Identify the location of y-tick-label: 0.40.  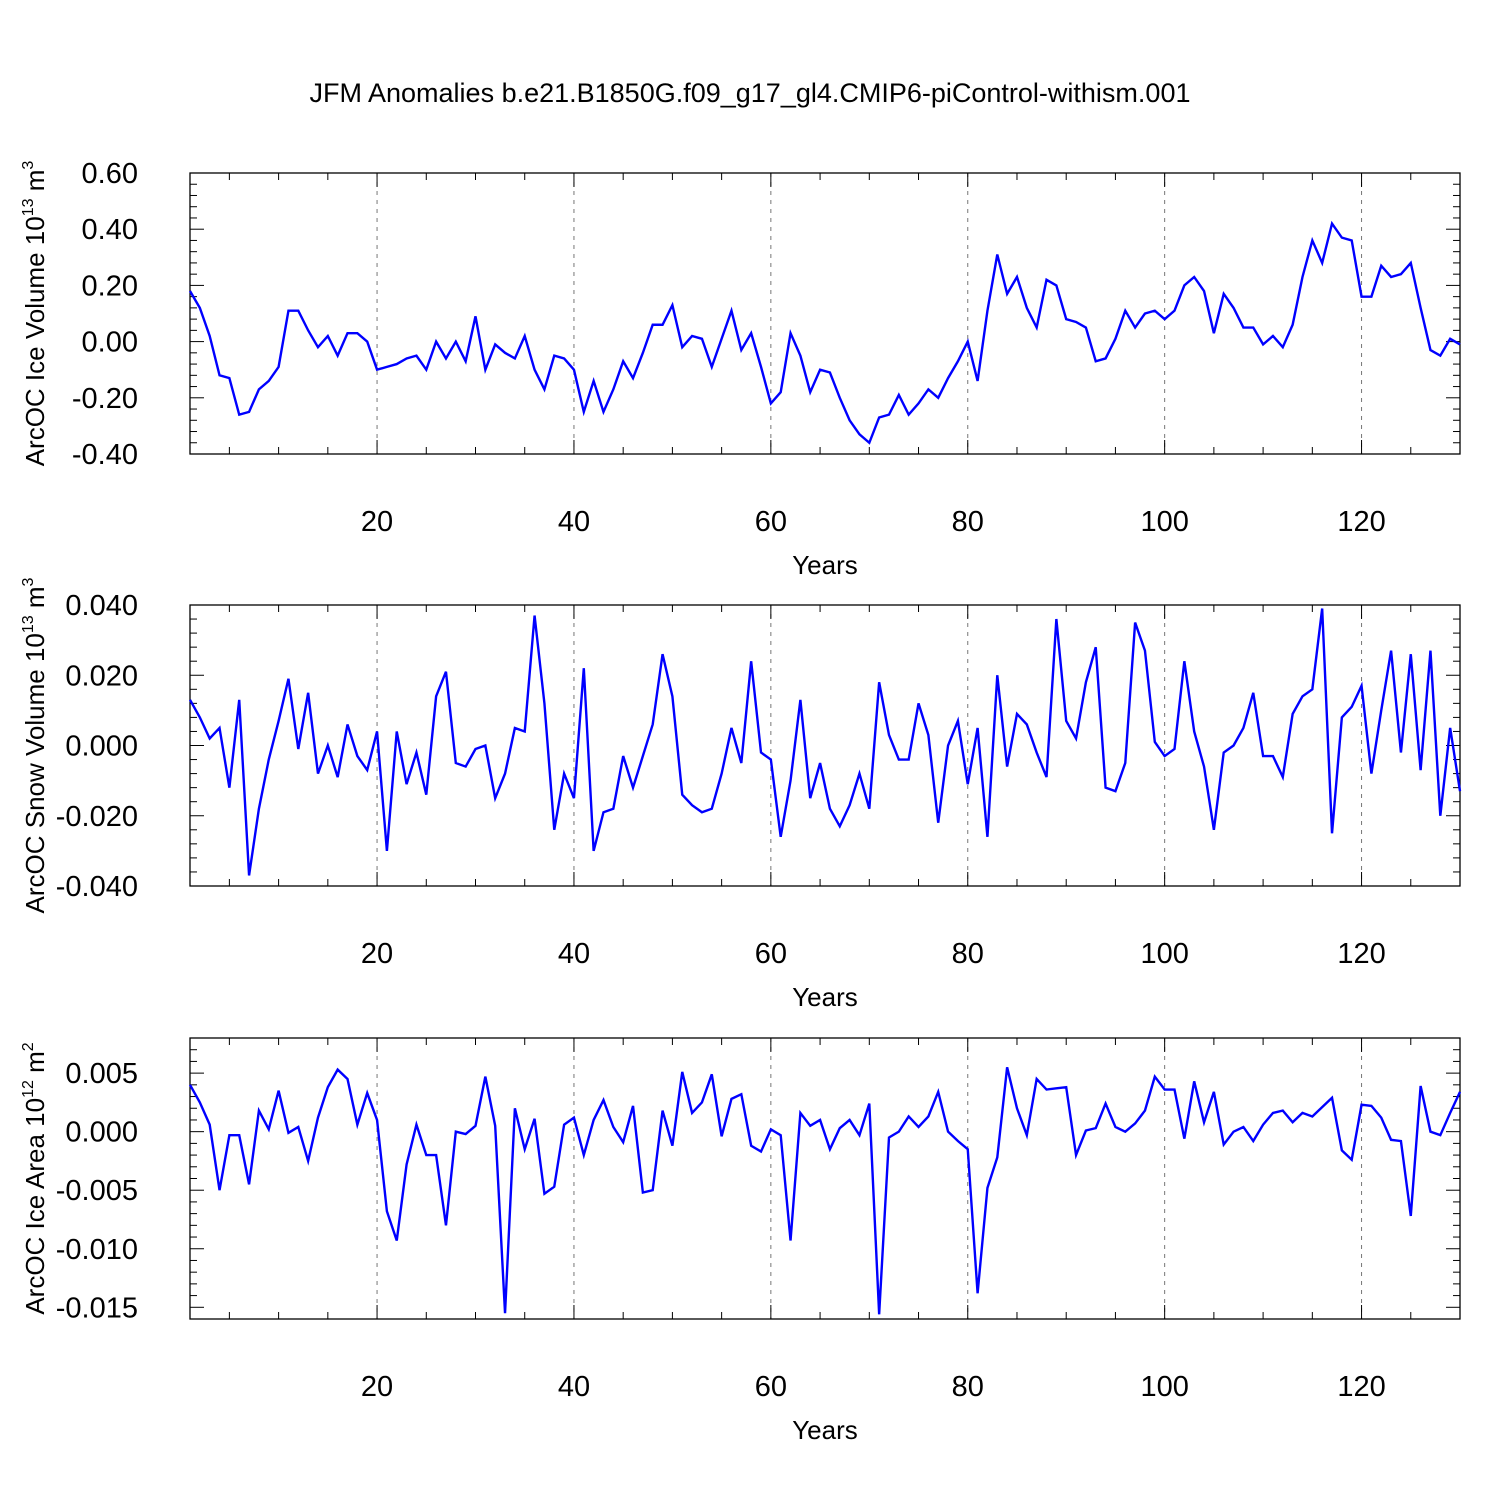
(110, 230).